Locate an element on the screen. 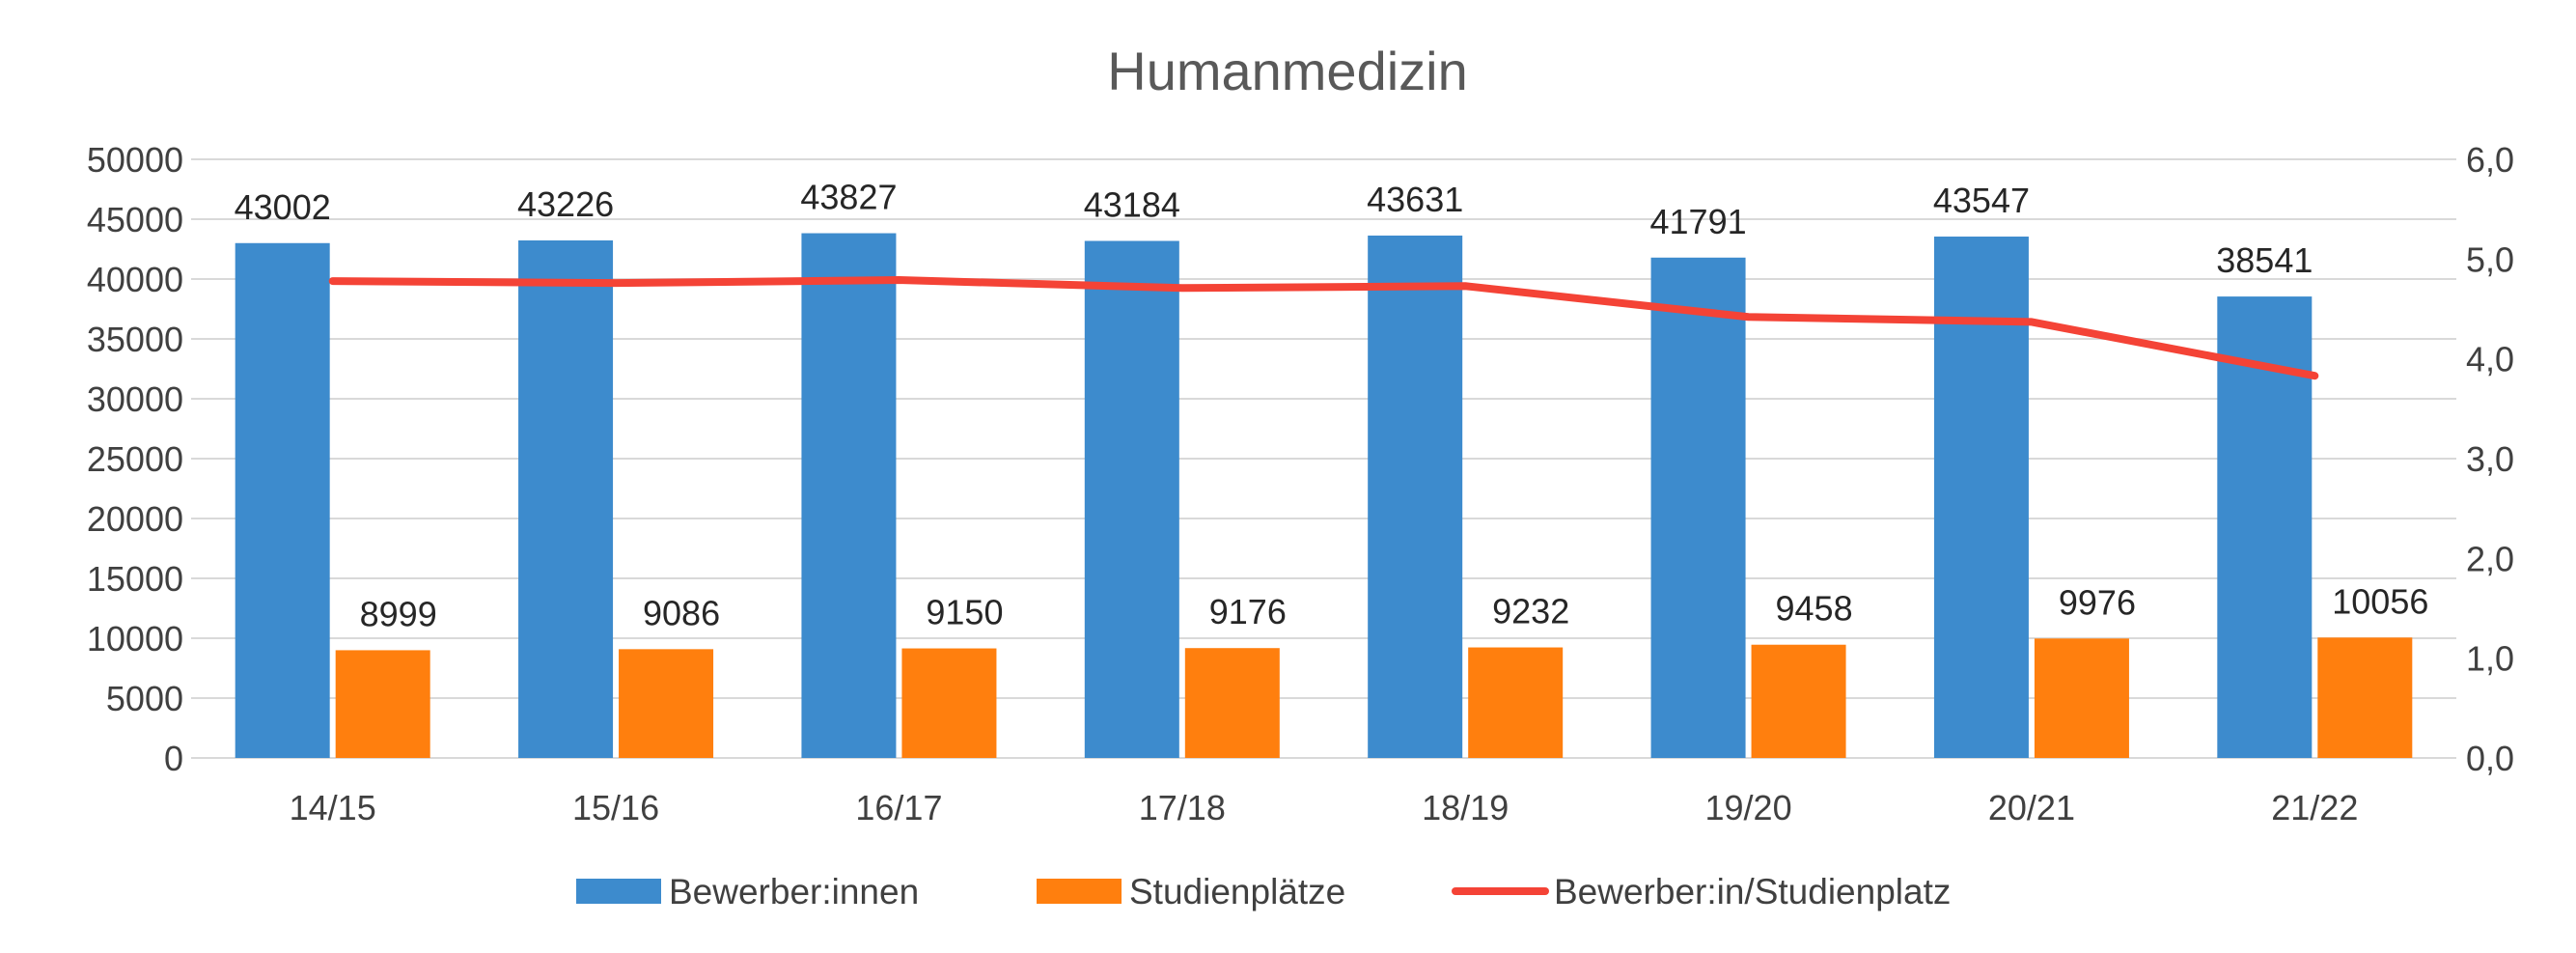 The image size is (2576, 953). y-left-tick-label: 50000 is located at coordinates (135, 160).